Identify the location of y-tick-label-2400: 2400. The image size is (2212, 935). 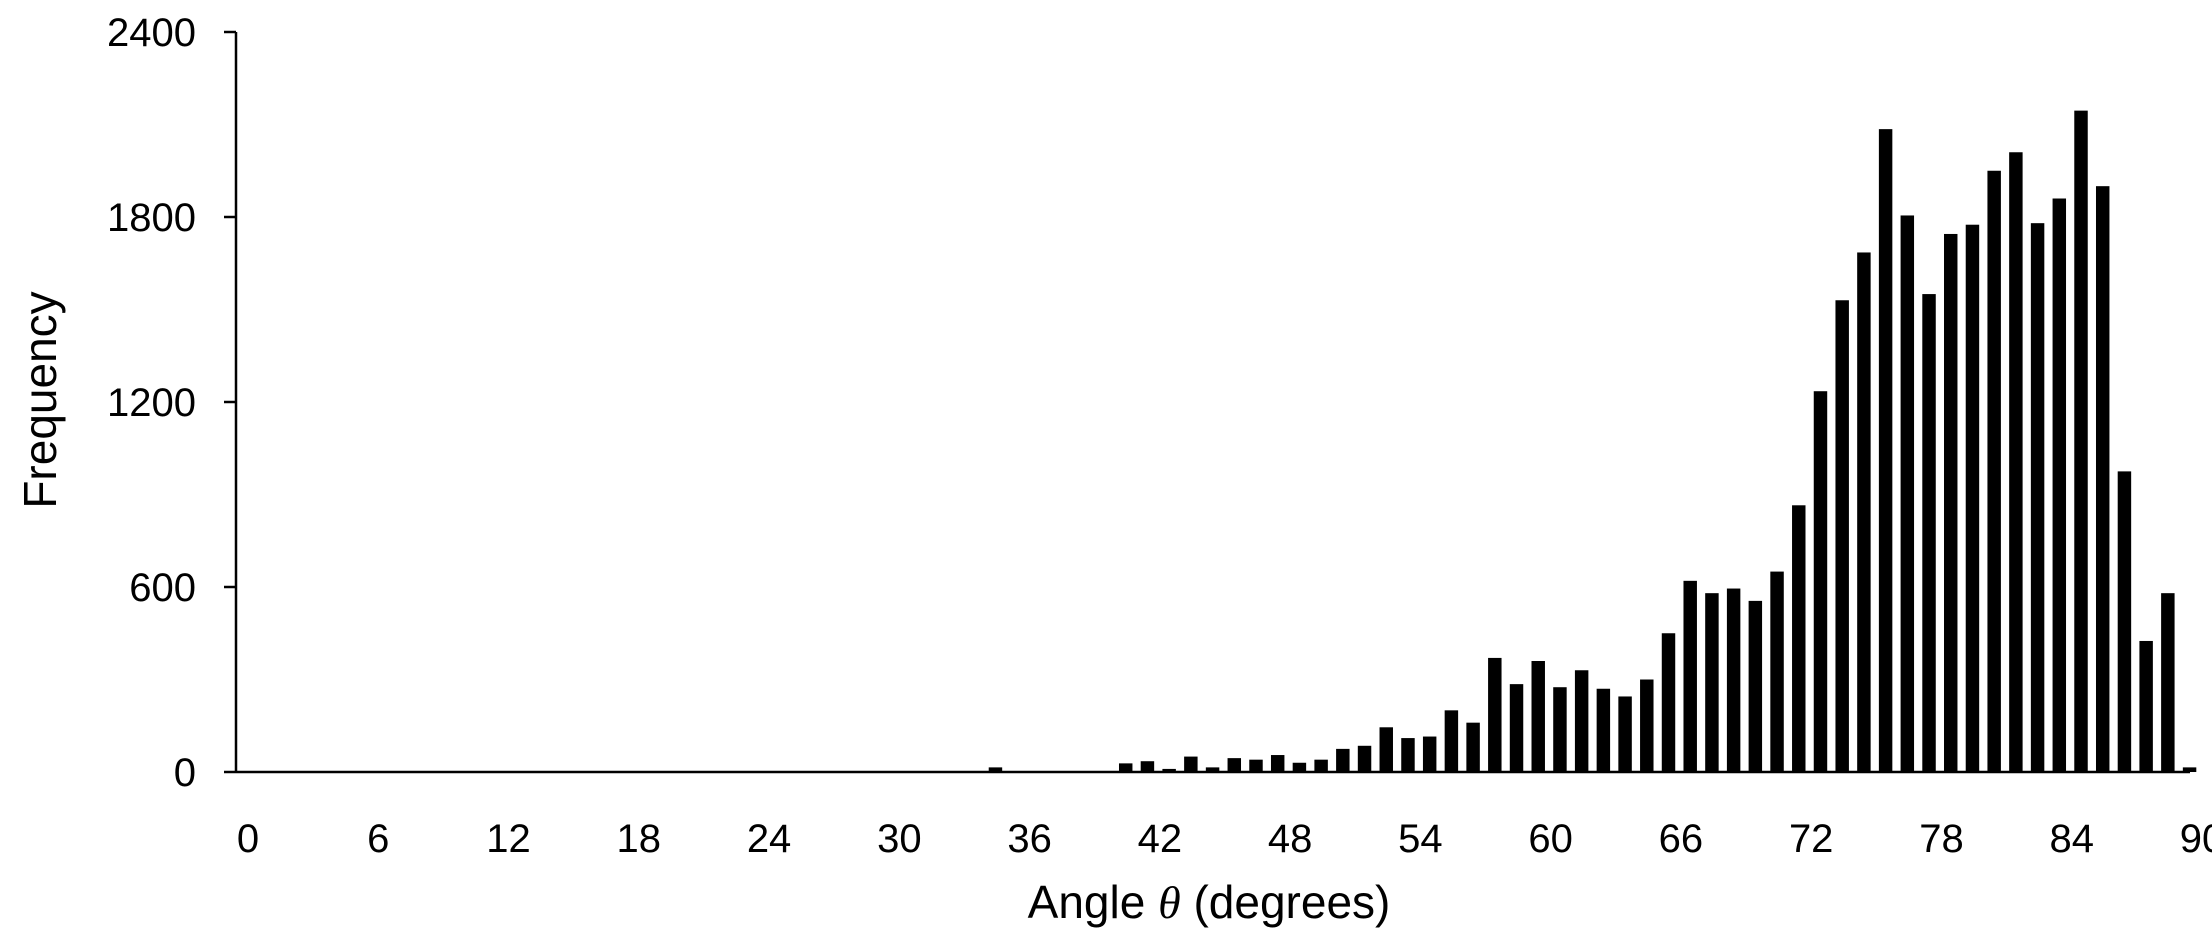
(151, 33).